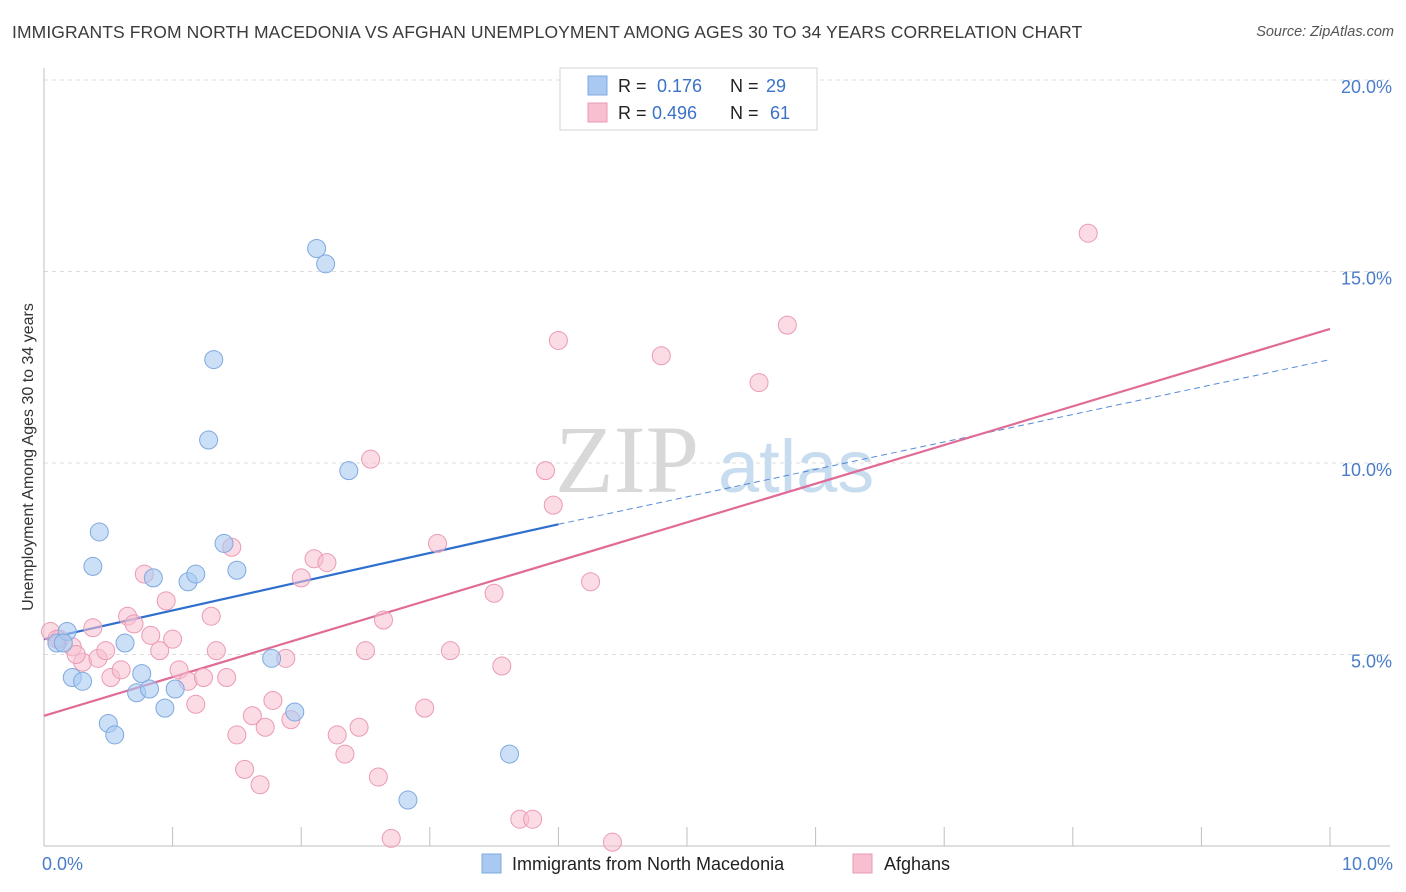 The height and width of the screenshot is (892, 1406). What do you see at coordinates (1367, 864) in the screenshot?
I see `x-tick-label-10: 10.0%` at bounding box center [1367, 864].